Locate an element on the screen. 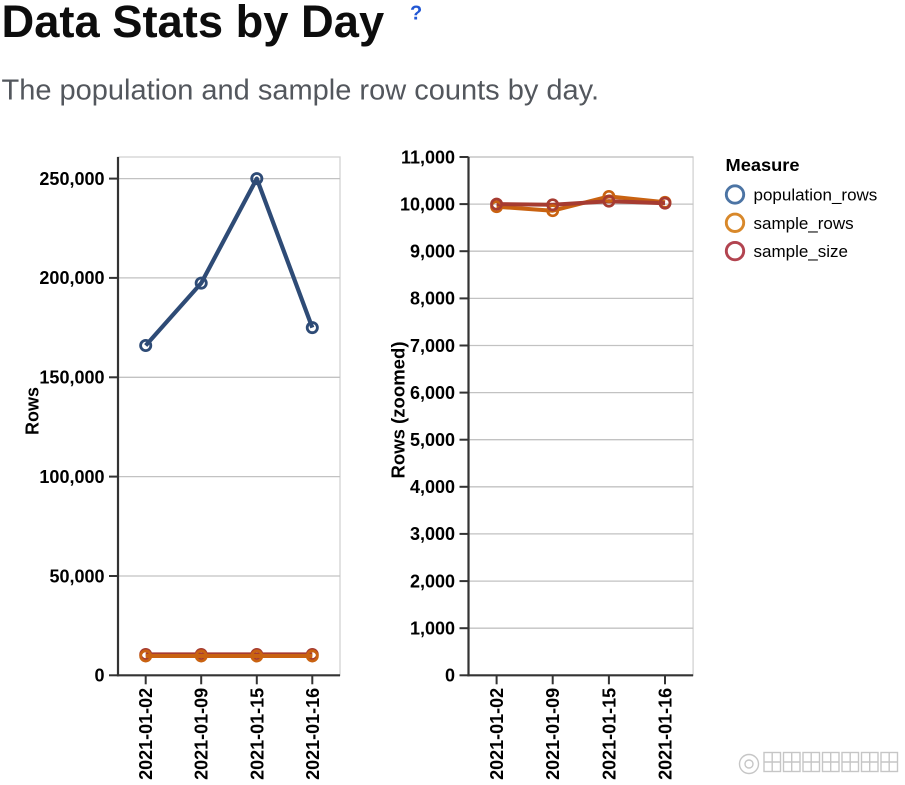 This screenshot has width=905, height=785. svg-text: 4,000 is located at coordinates (432, 487).